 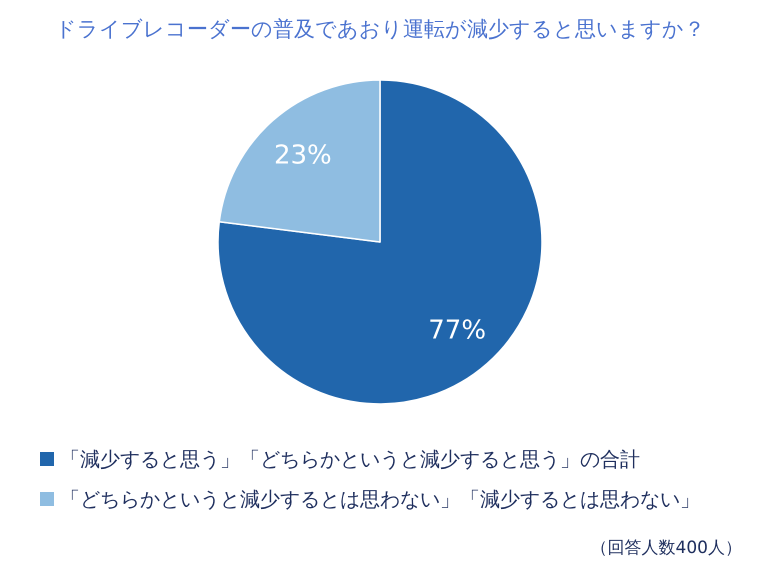 What do you see at coordinates (666, 548) in the screenshot?
I see `annotation: （回答人数400人）` at bounding box center [666, 548].